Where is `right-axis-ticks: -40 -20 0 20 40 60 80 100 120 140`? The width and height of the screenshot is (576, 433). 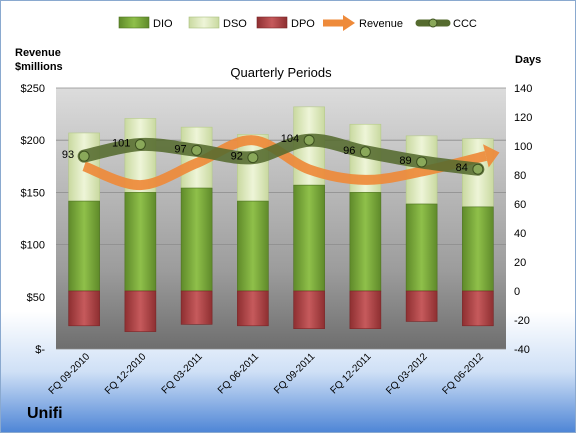 right-axis-ticks: -40 -20 0 20 40 60 80 100 120 140 is located at coordinates (523, 219).